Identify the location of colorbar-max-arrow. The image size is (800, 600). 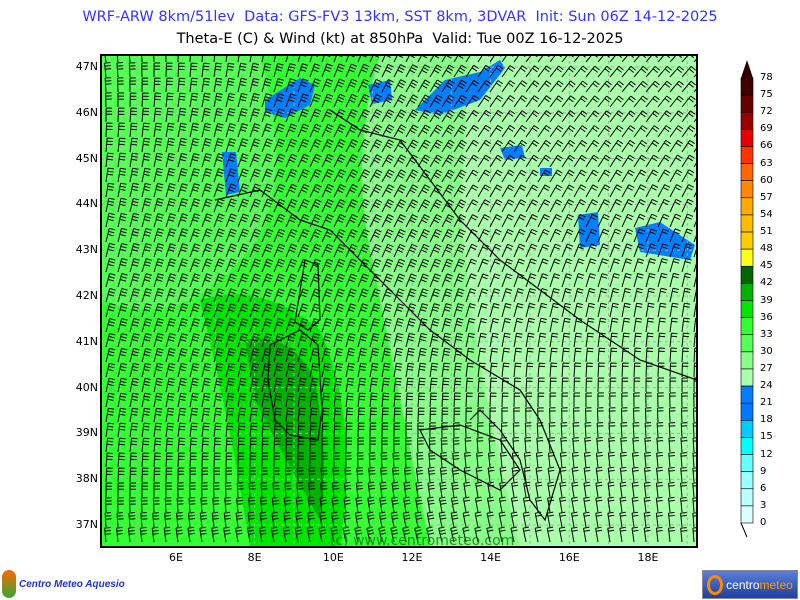
(747, 69).